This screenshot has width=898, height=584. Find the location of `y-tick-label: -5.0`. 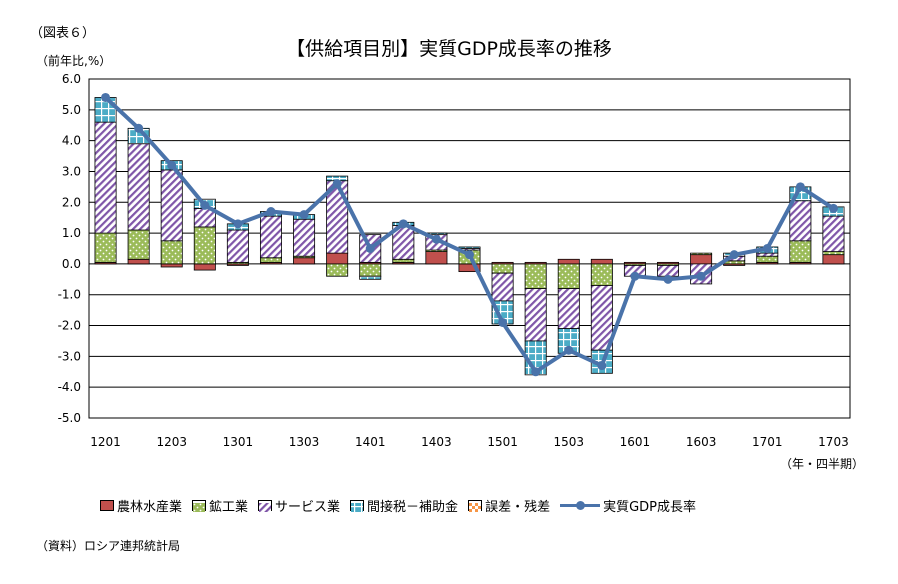

y-tick-label: -5.0 is located at coordinates (69, 418).